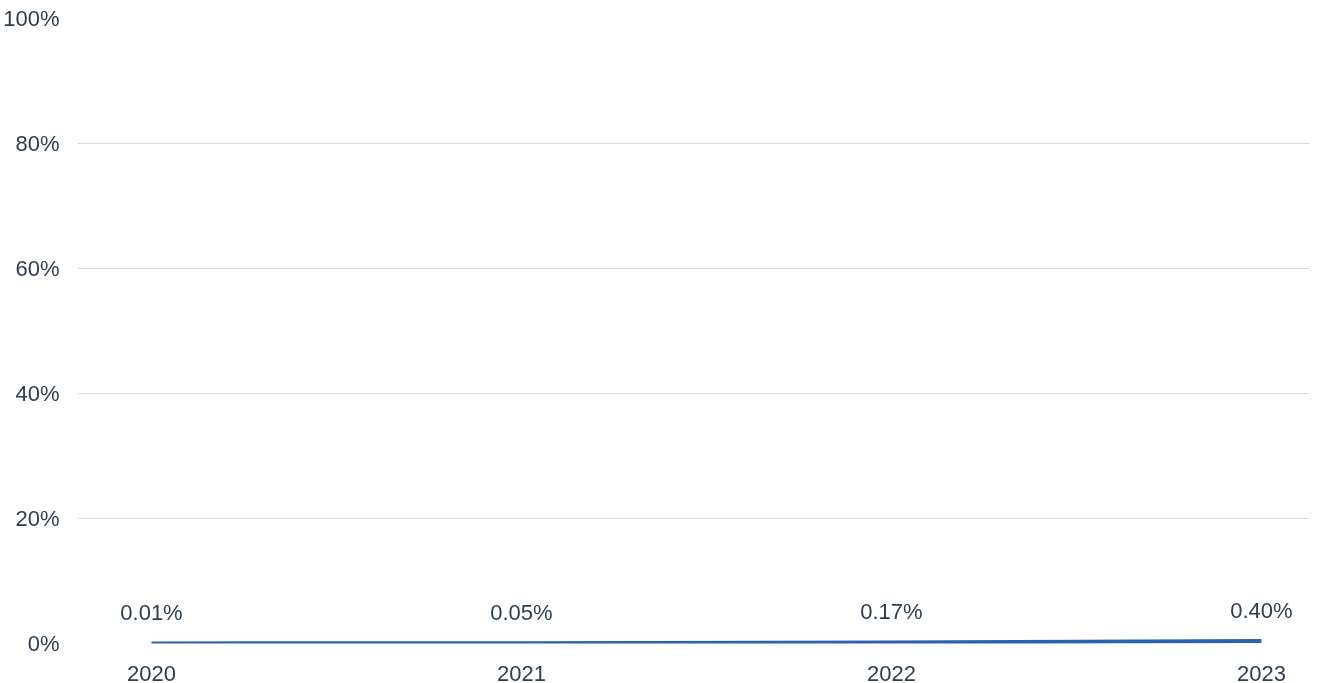 The width and height of the screenshot is (1317, 683). Describe the element at coordinates (891, 612) in the screenshot. I see `data-label: 0.17%` at that location.